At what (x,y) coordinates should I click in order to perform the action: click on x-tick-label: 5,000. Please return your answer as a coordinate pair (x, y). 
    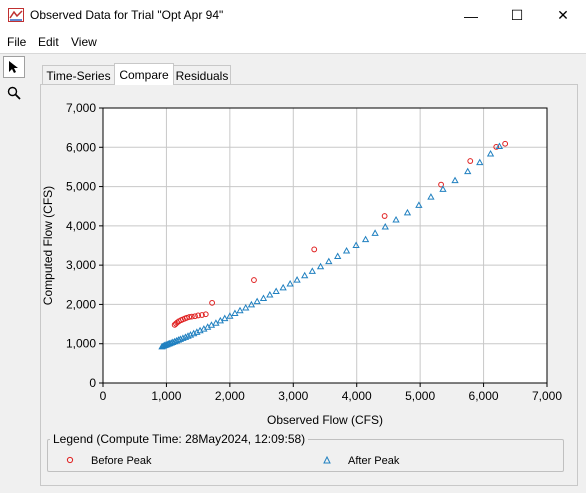
    Looking at the image, I should click on (420, 396).